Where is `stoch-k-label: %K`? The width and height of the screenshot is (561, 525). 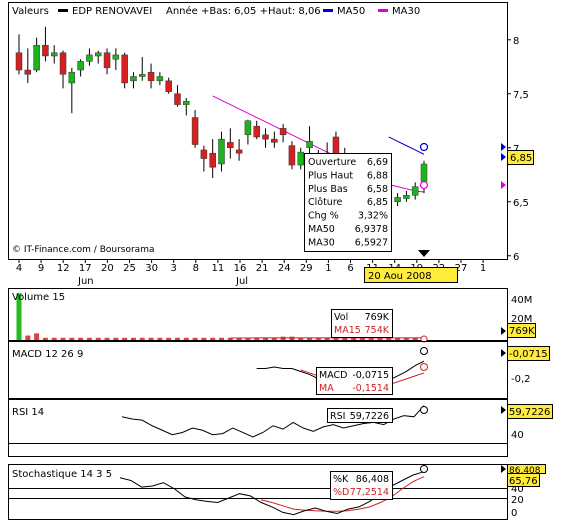
stoch-k-label: %K is located at coordinates (341, 479).